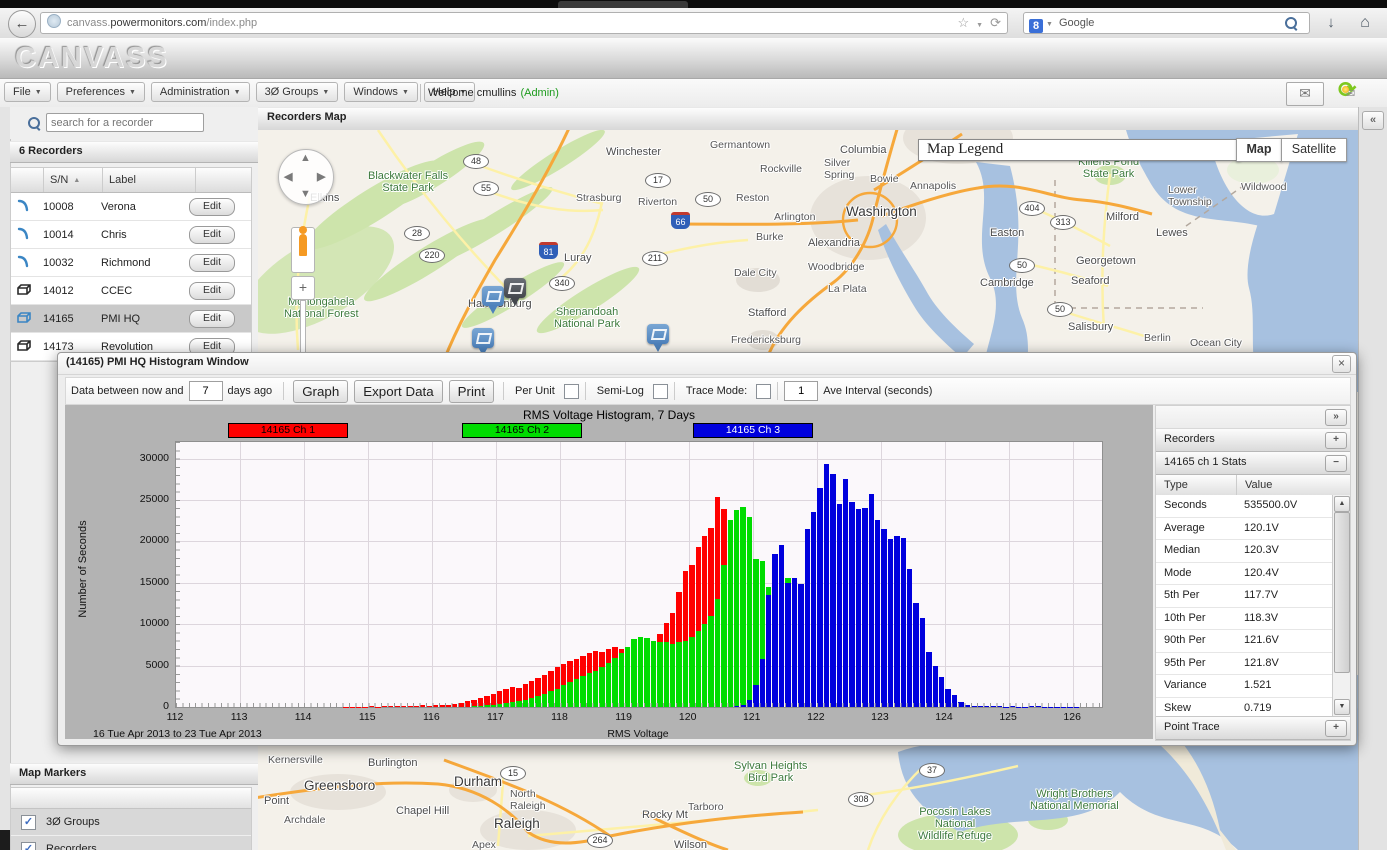  What do you see at coordinates (1253, 463) in the screenshot?
I see `stats-accordion-header: 14165 ch 1 Stats −` at bounding box center [1253, 463].